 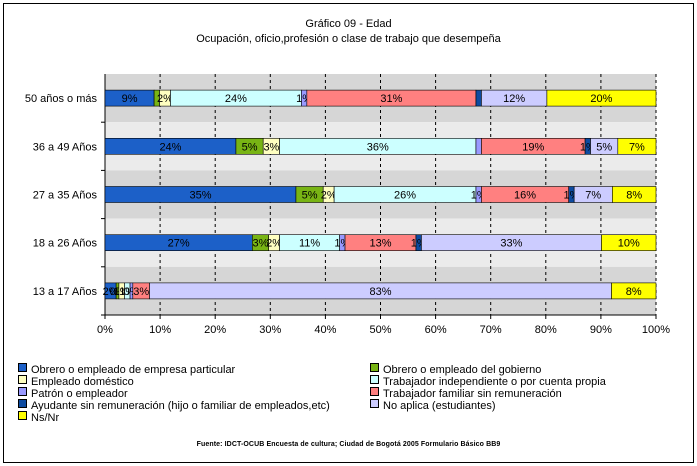 What do you see at coordinates (45, 418) in the screenshot?
I see `legend-label: Ns/Nr` at bounding box center [45, 418].